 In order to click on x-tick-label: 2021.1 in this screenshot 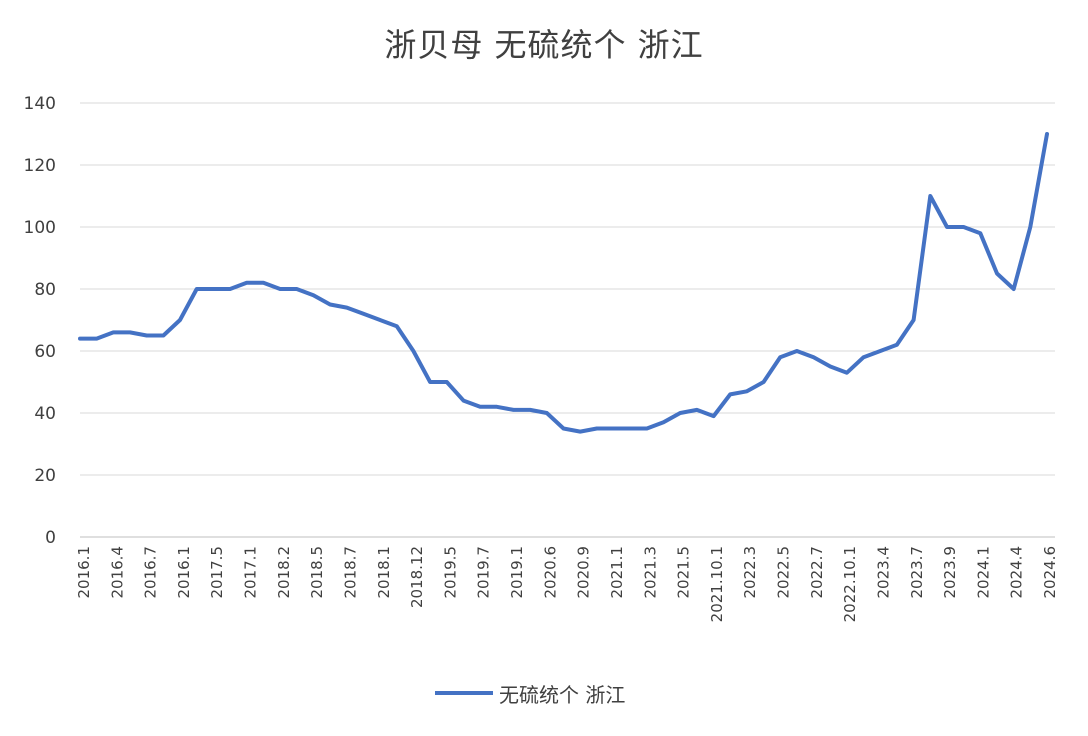, I will do `click(617, 572)`.